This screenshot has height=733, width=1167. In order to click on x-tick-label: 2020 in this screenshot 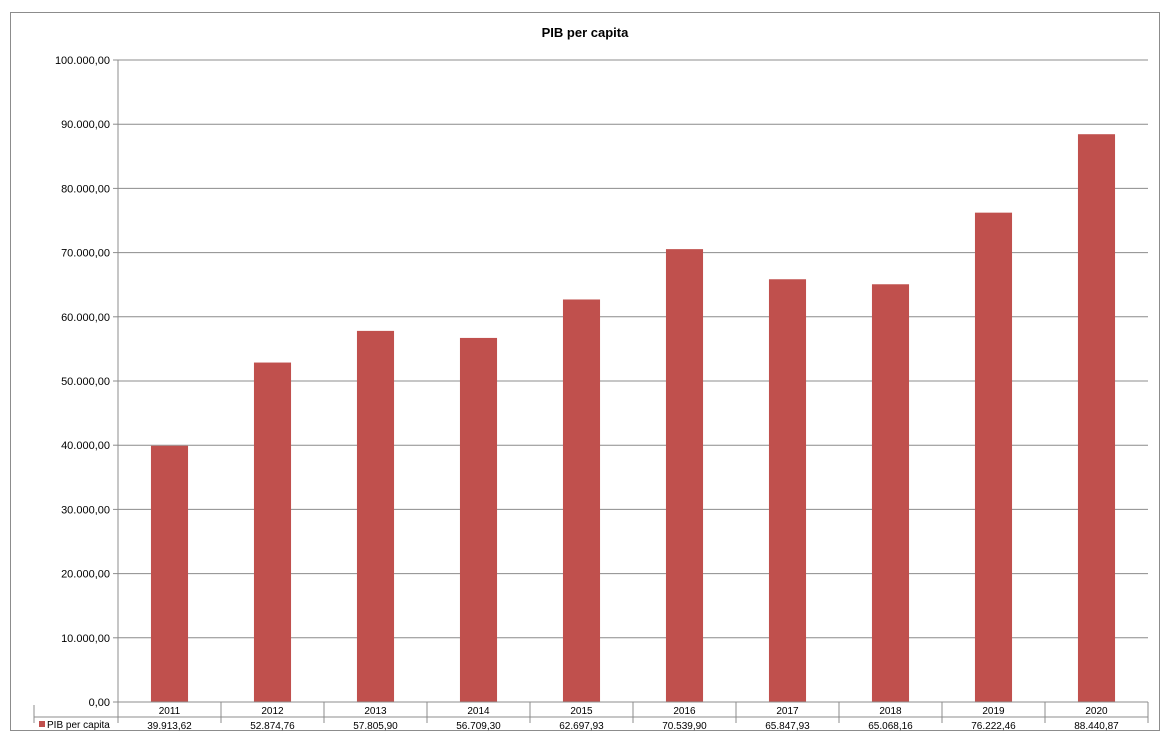, I will do `click(1096, 711)`.